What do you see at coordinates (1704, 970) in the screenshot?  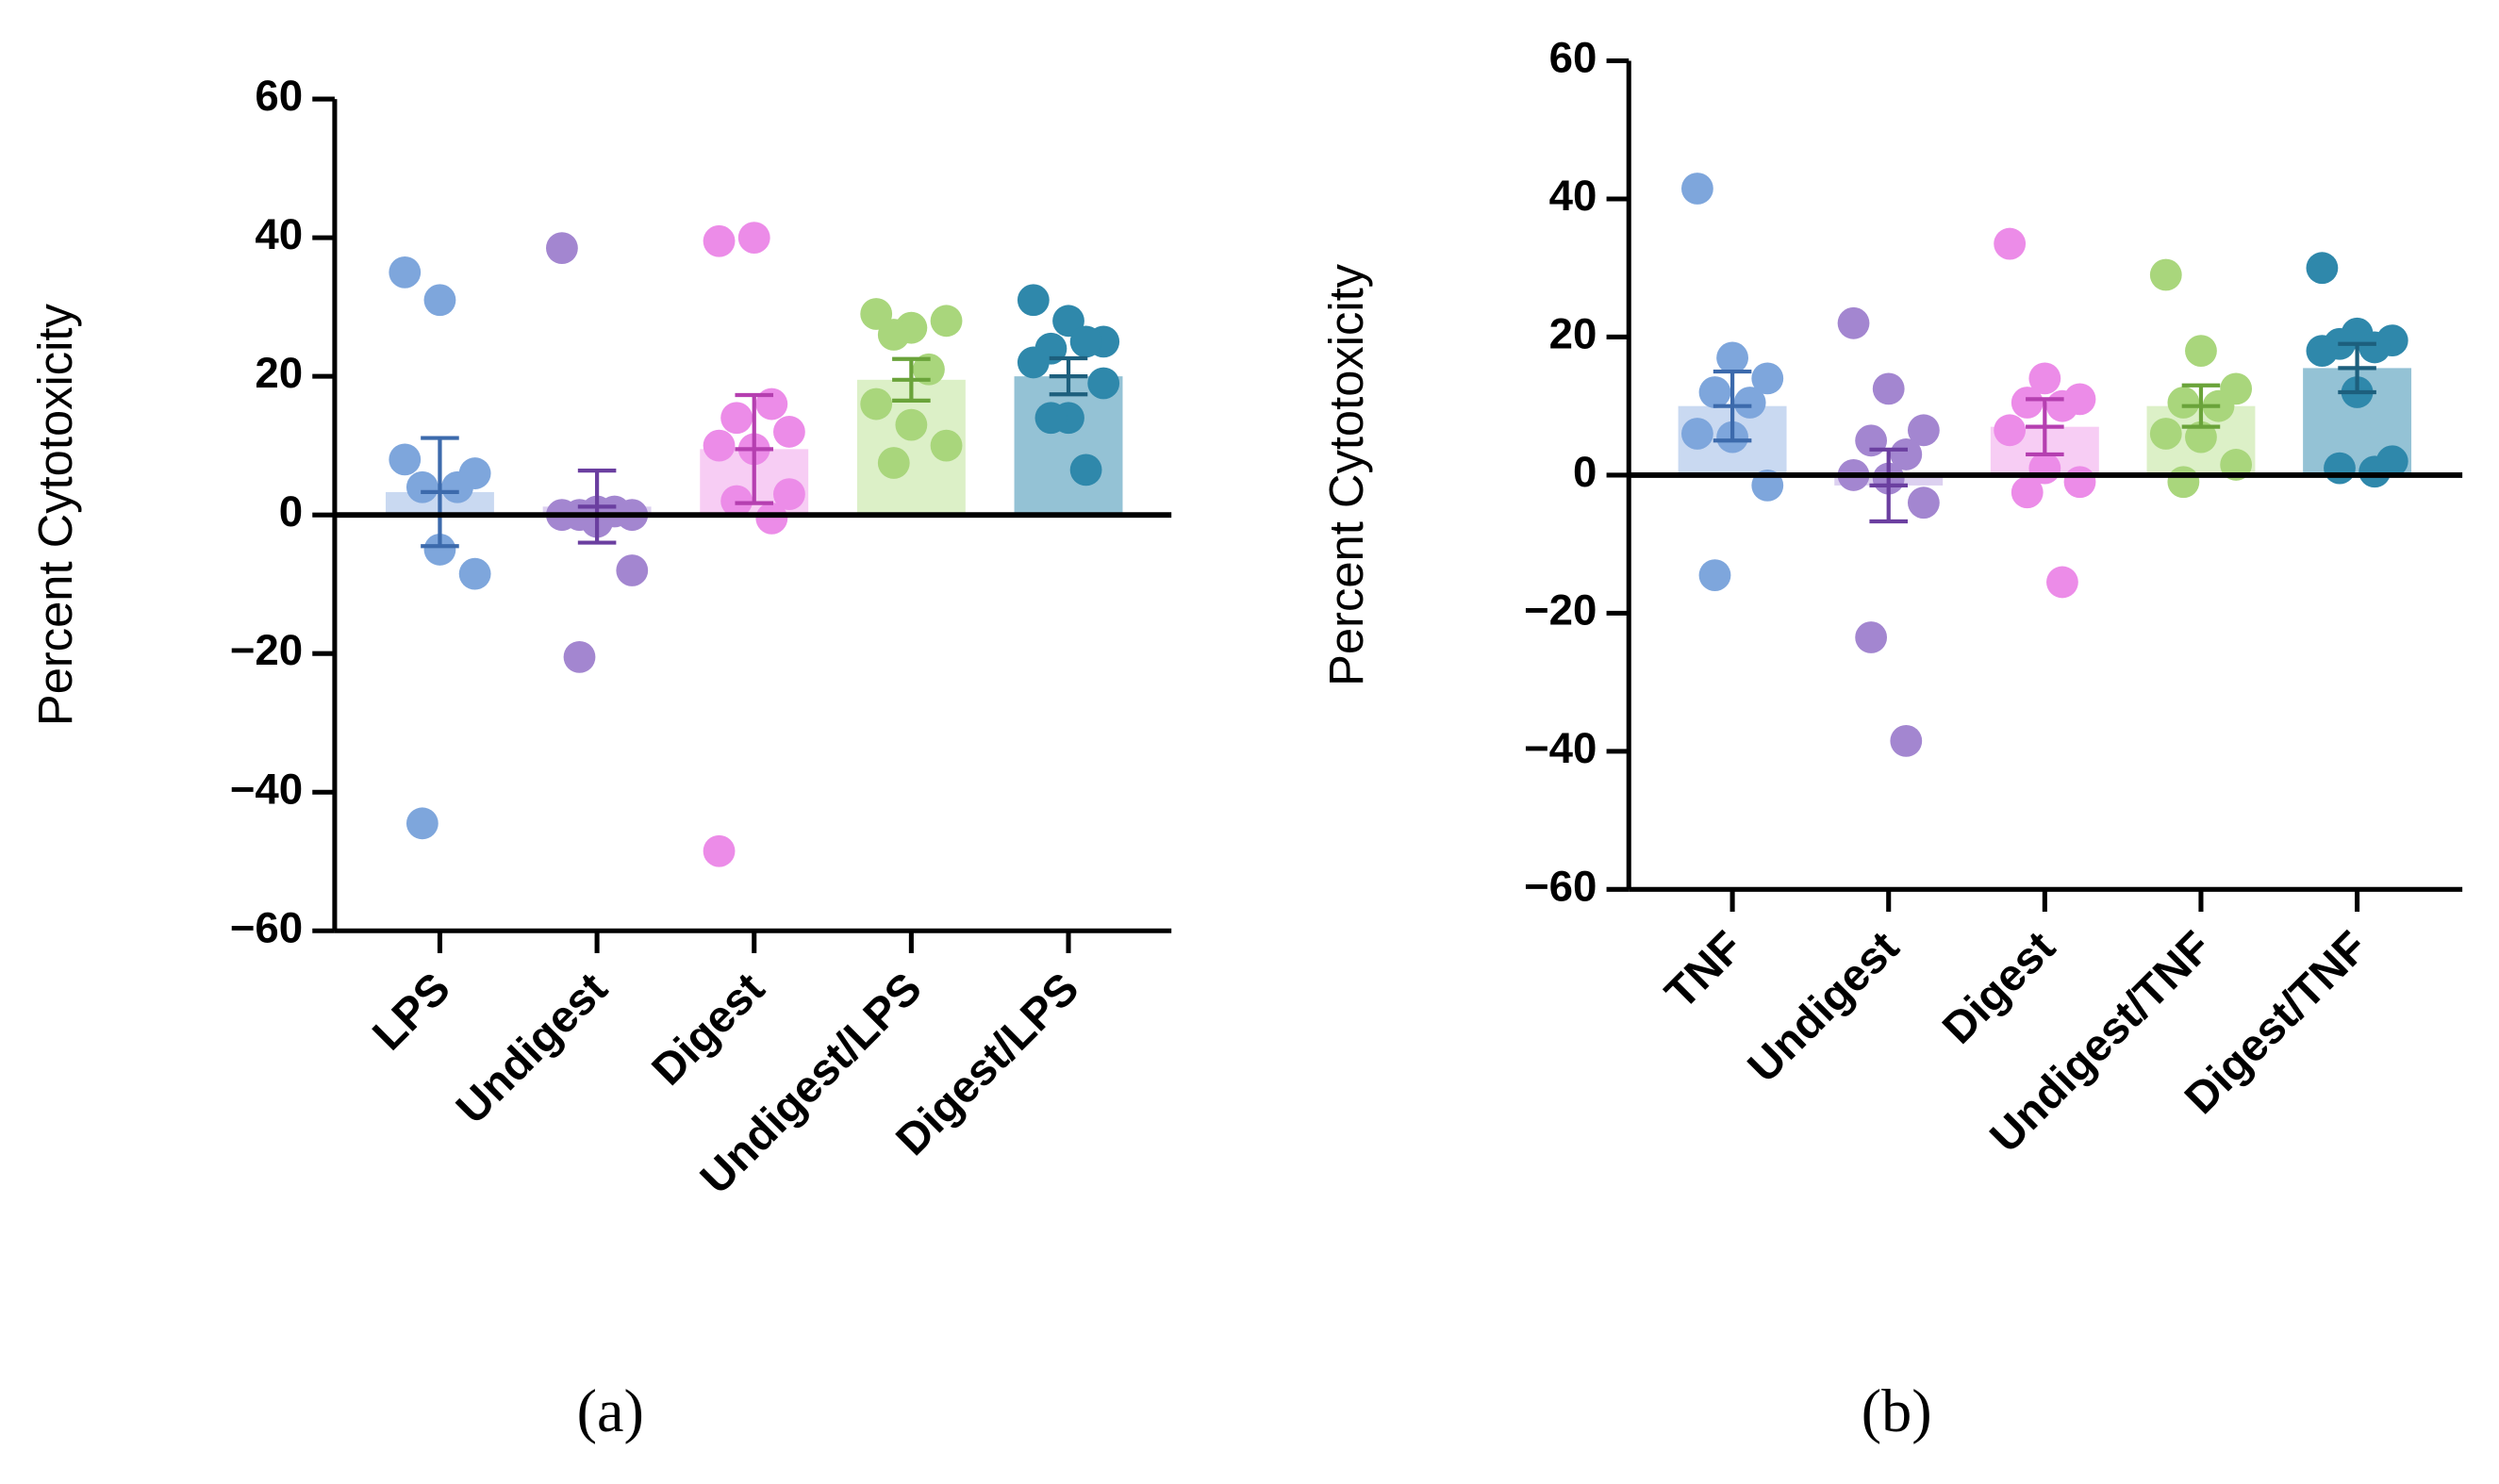 I see `x-tick-label: TNF` at bounding box center [1704, 970].